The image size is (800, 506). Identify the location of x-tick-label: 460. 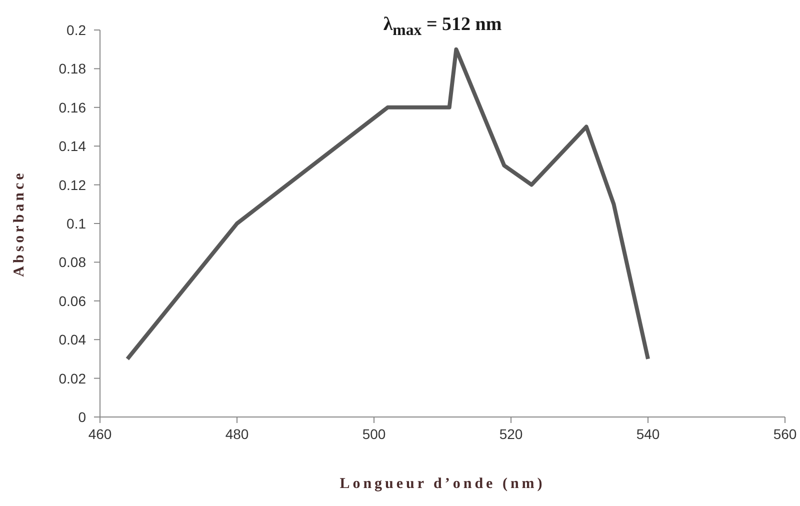
(100, 434).